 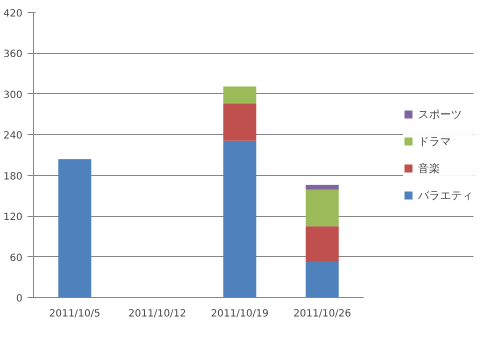 What do you see at coordinates (16, 258) in the screenshot?
I see `y-tick-label: 60` at bounding box center [16, 258].